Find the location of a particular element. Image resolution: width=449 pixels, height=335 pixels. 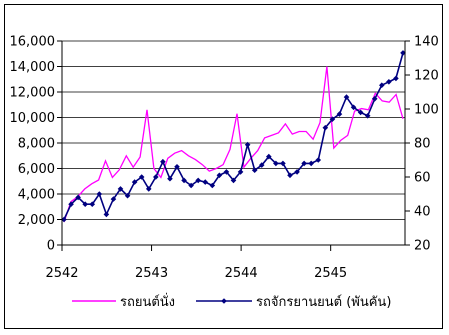

y-left-tick-label: 10,000 is located at coordinates (33, 118).